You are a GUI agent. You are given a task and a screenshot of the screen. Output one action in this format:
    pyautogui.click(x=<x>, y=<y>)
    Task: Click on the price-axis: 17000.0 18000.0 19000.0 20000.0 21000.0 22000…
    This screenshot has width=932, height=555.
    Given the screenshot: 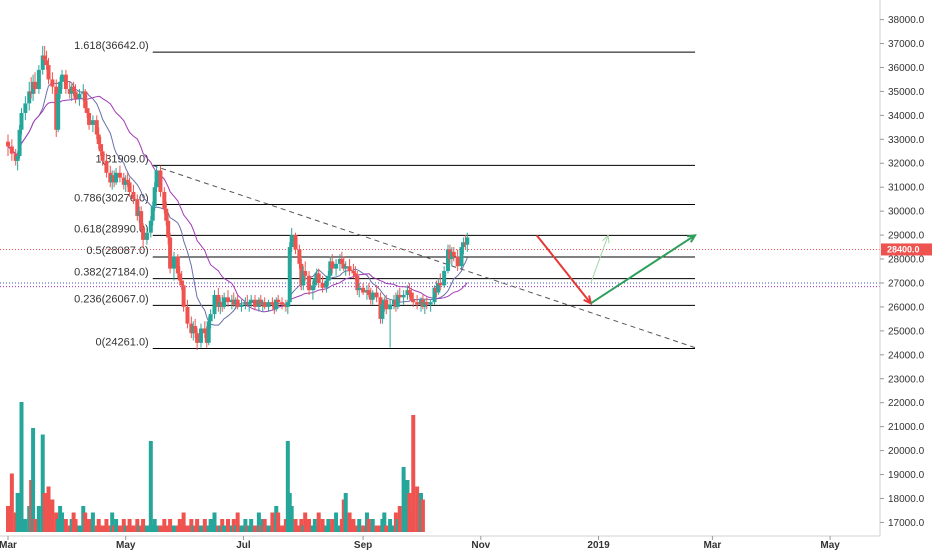 What is the action you would take?
    pyautogui.click(x=902, y=272)
    